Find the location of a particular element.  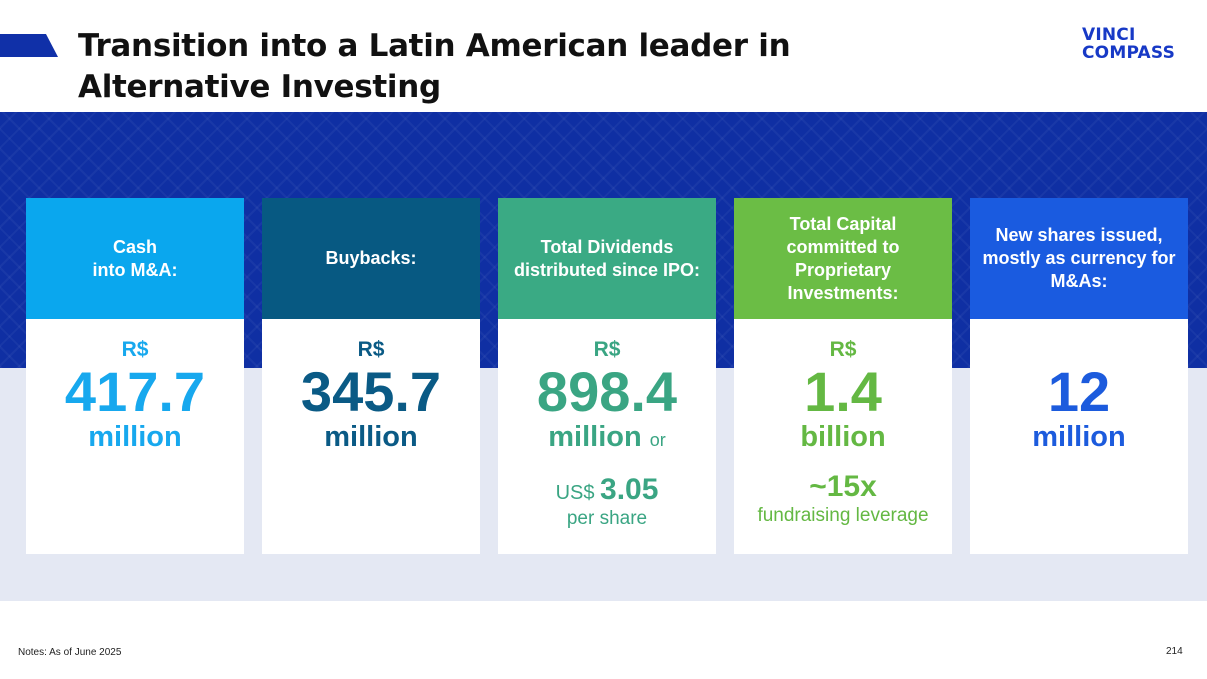

card-cash-into-ma: Cash into M&A: R$ 417.7 million is located at coordinates (135, 376).